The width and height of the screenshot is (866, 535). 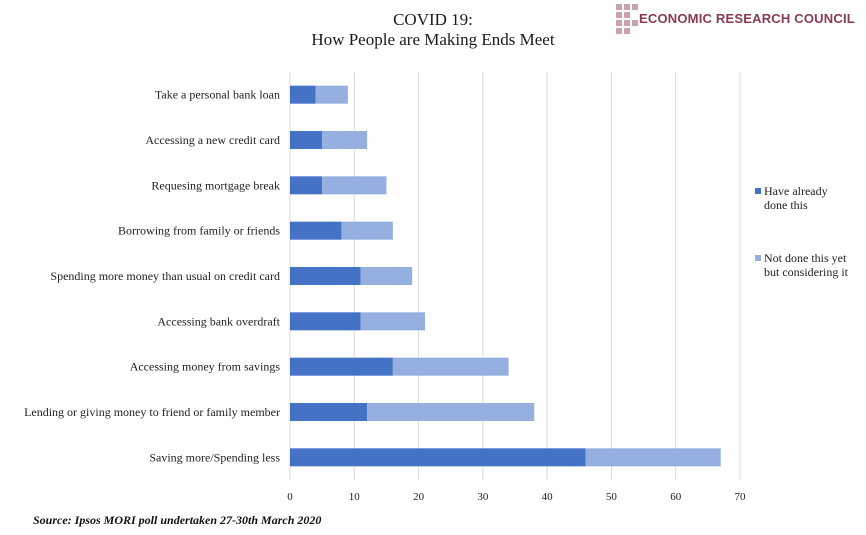 What do you see at coordinates (205, 367) in the screenshot?
I see `category-label: Accessing money from savings` at bounding box center [205, 367].